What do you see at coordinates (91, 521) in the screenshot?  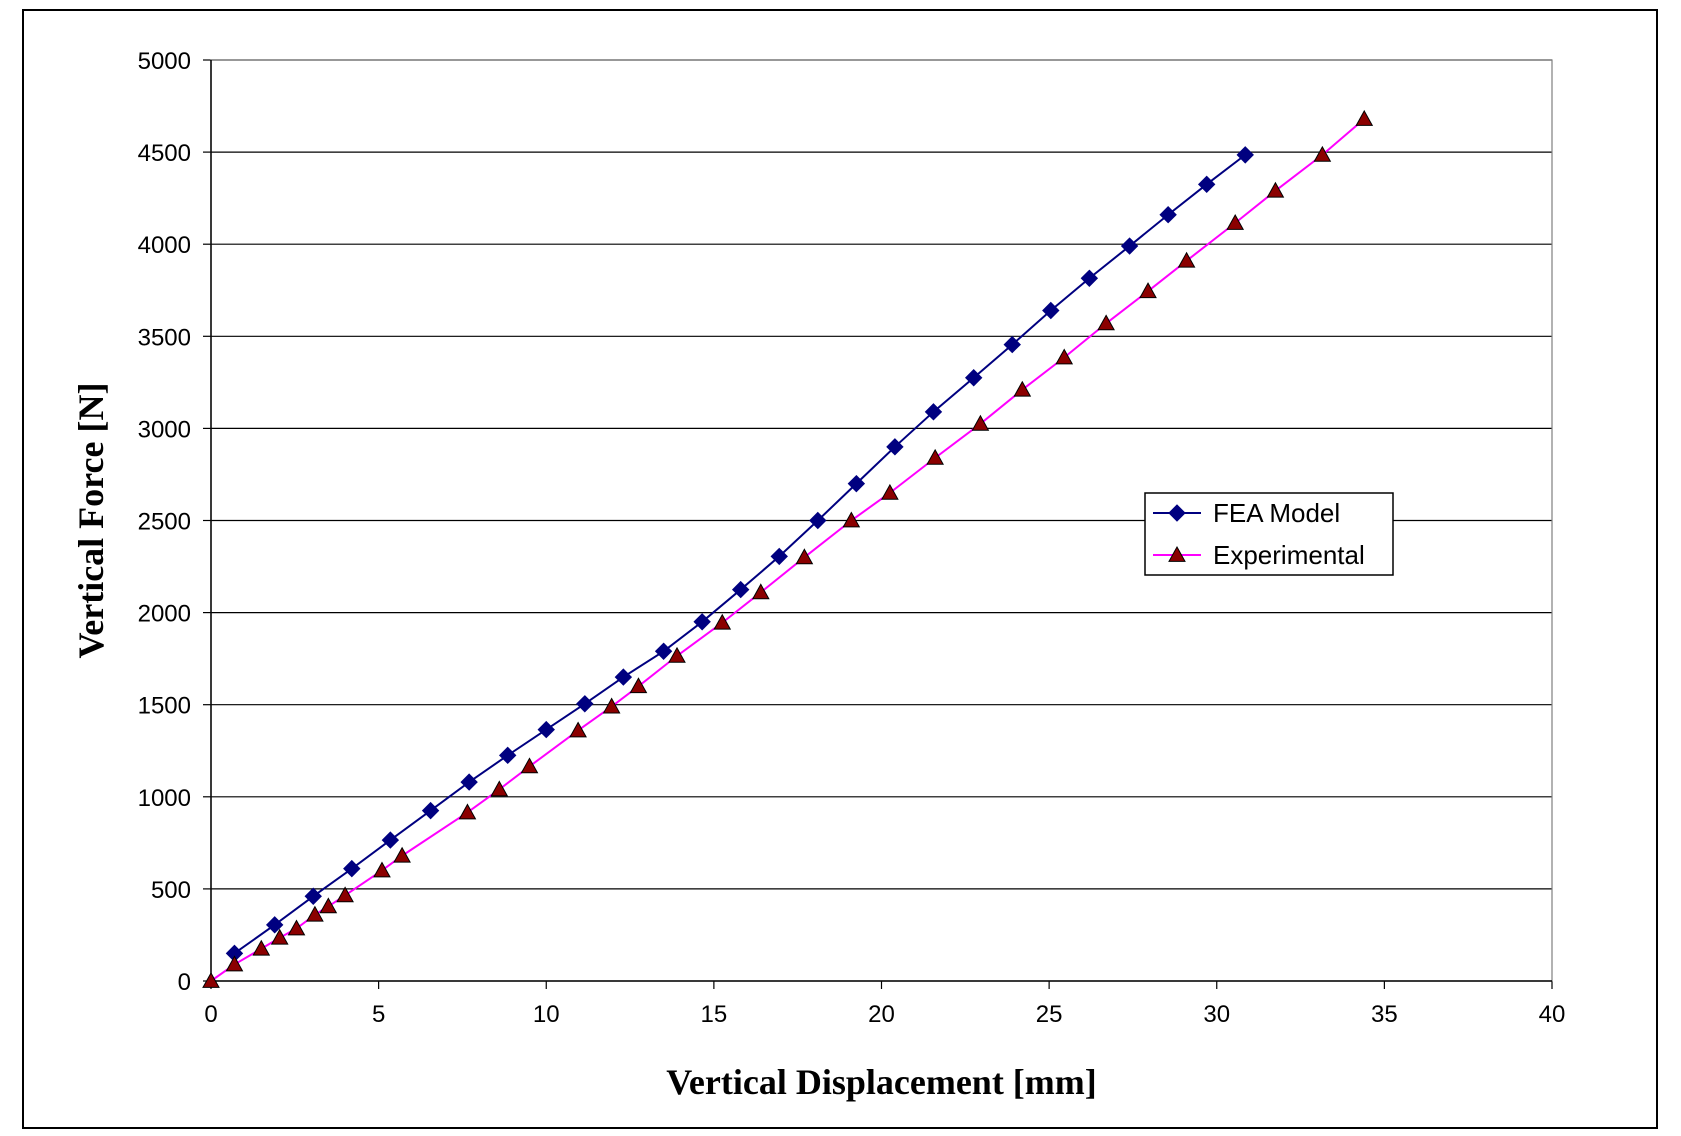 I see `y-axis-title: Vertical Force [N]` at bounding box center [91, 521].